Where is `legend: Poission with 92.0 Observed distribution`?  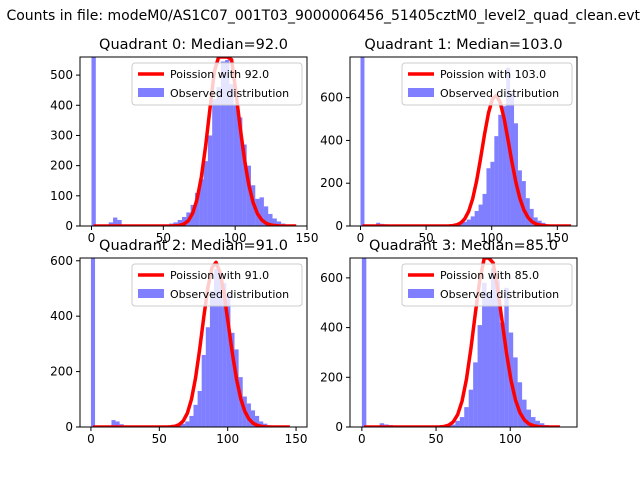 legend: Poission with 92.0 Observed distribution is located at coordinates (217, 84).